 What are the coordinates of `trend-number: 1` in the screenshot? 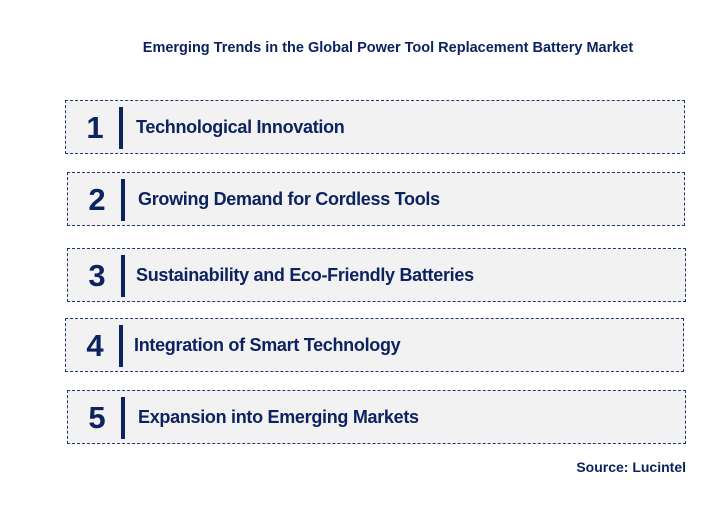 It's located at (95, 127).